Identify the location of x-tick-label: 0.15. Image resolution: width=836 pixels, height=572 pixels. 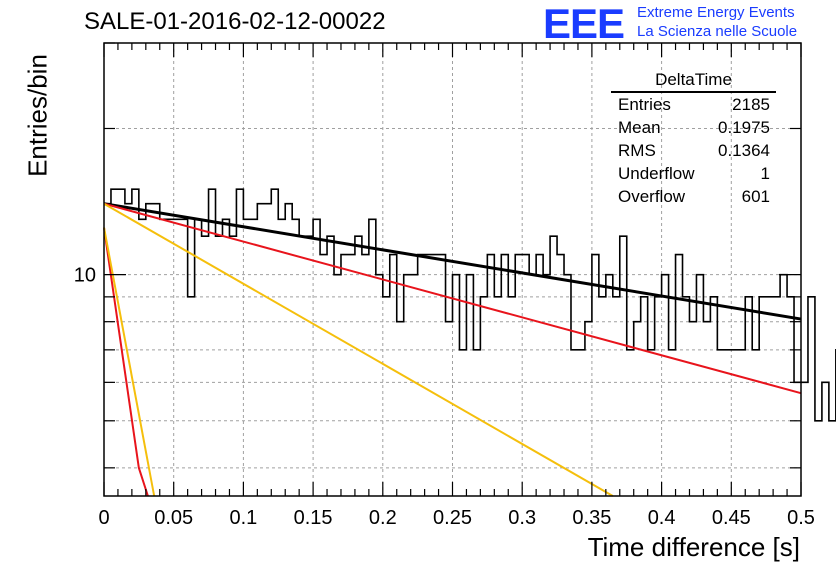
(313, 518).